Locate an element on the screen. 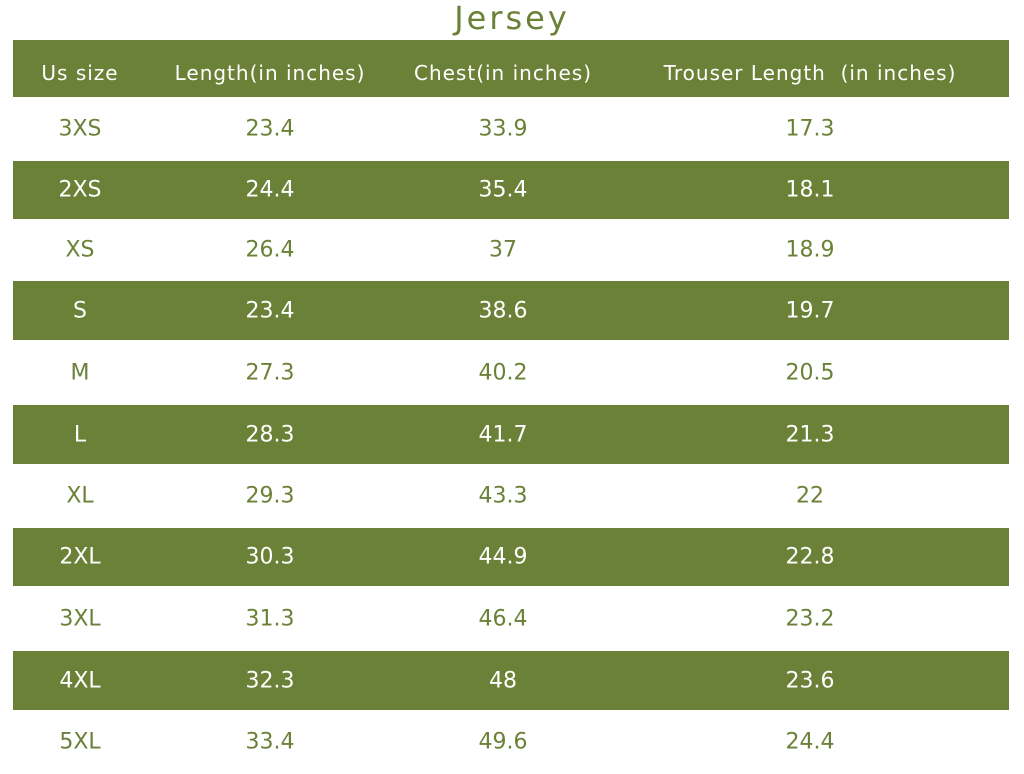 The width and height of the screenshot is (1024, 774). table-cell: 18.9 is located at coordinates (810, 250).